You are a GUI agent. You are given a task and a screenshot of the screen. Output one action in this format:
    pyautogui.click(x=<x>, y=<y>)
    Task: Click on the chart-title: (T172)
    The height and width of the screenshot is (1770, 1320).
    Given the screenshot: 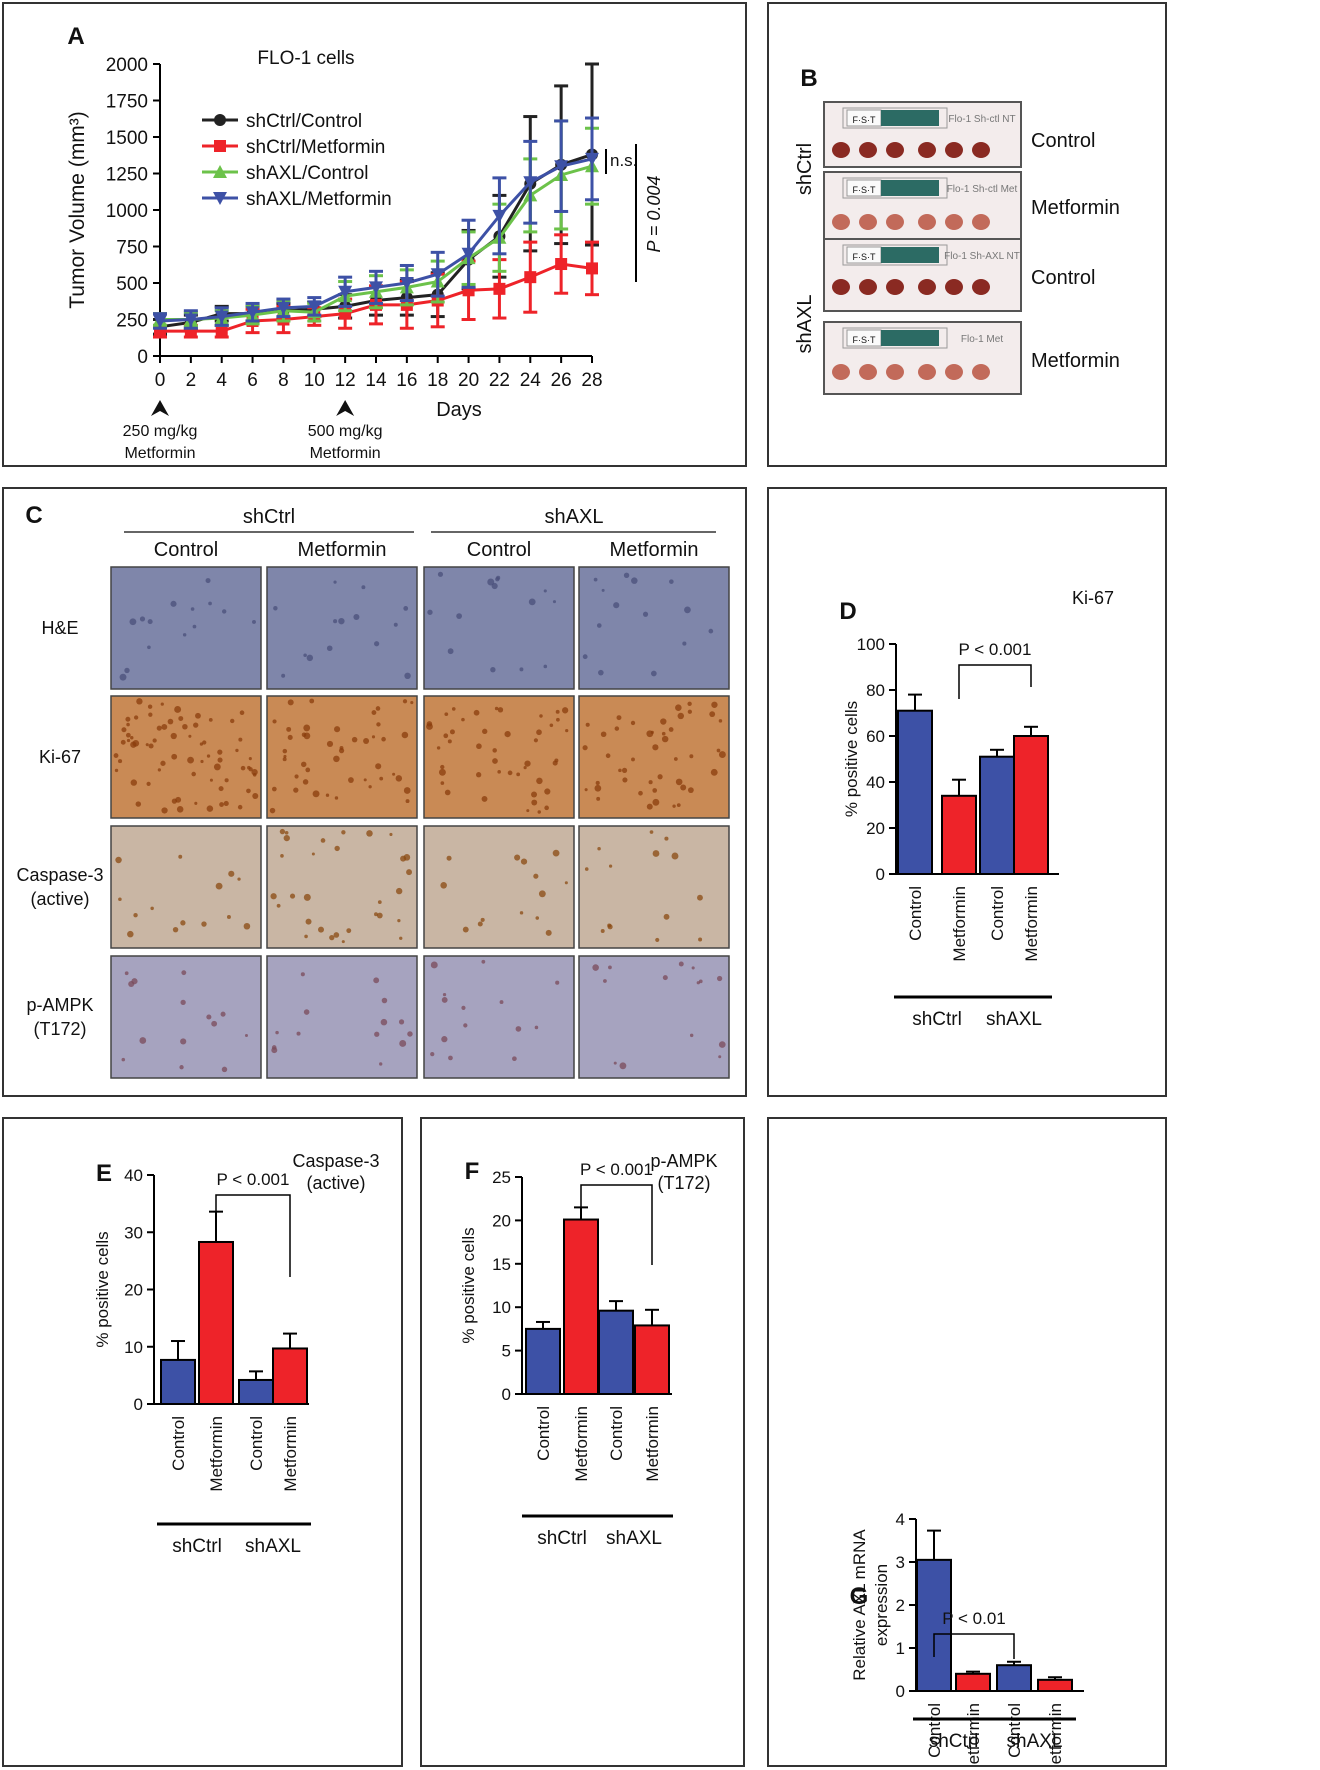 What is the action you would take?
    pyautogui.click(x=683, y=1183)
    